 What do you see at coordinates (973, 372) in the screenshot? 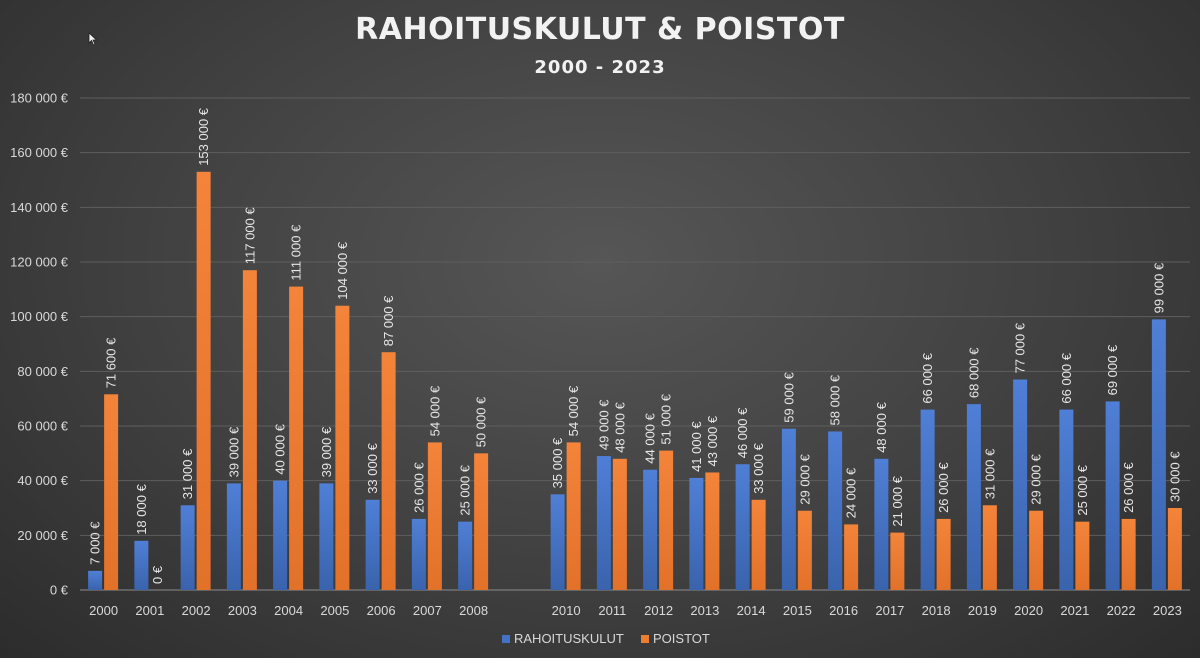
I see `data-label: 68 000 €` at bounding box center [973, 372].